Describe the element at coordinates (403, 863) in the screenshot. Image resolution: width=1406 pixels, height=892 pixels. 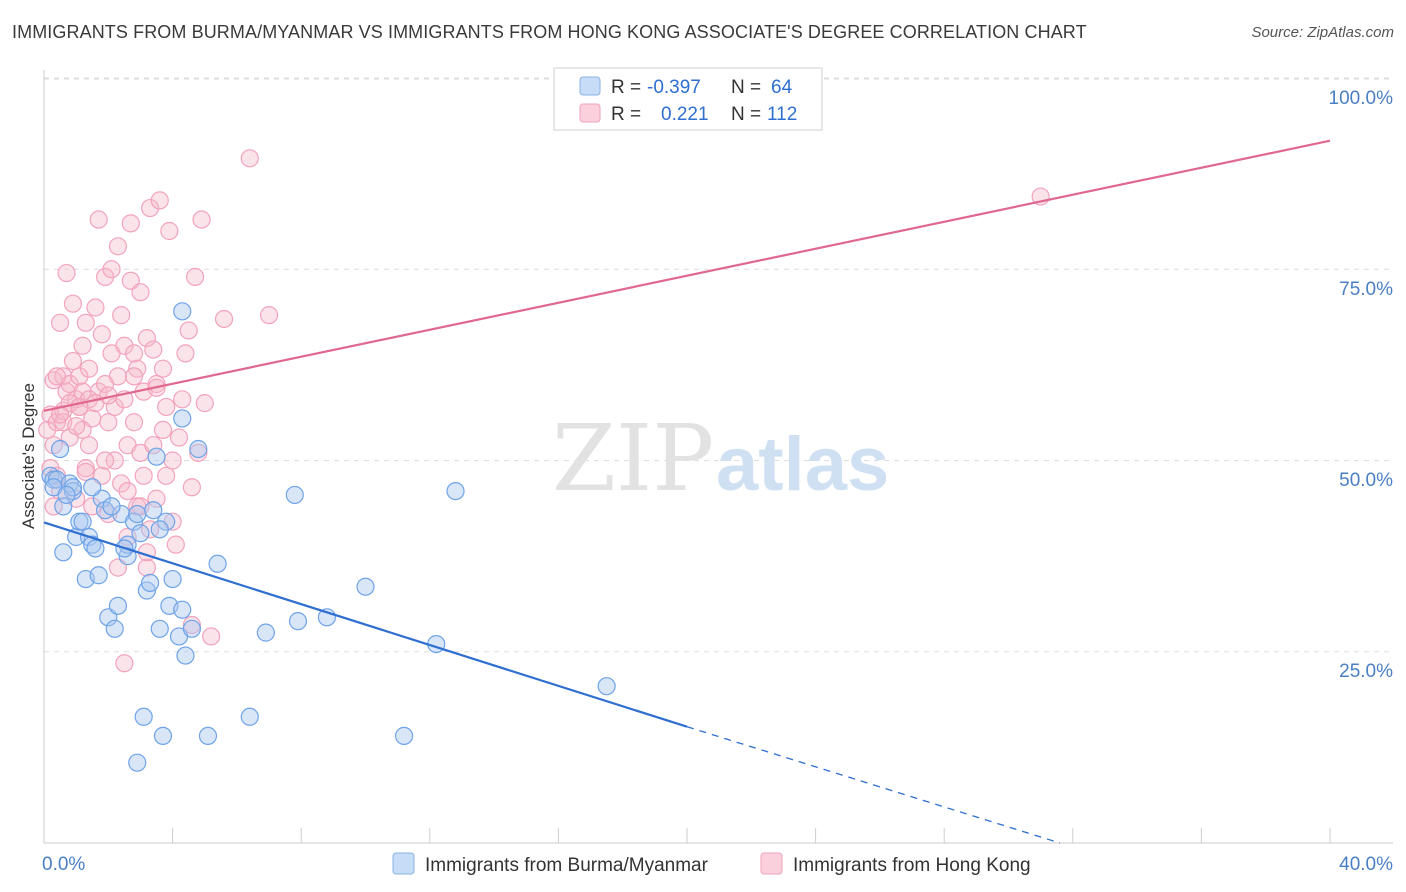
I see `bottom-legend-swatch-burma` at that location.